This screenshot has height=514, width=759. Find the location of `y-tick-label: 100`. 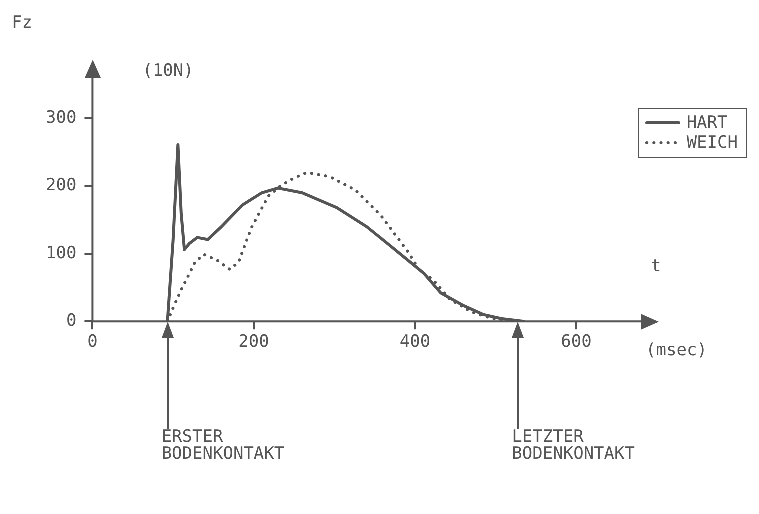

y-tick-label: 100 is located at coordinates (61, 253).